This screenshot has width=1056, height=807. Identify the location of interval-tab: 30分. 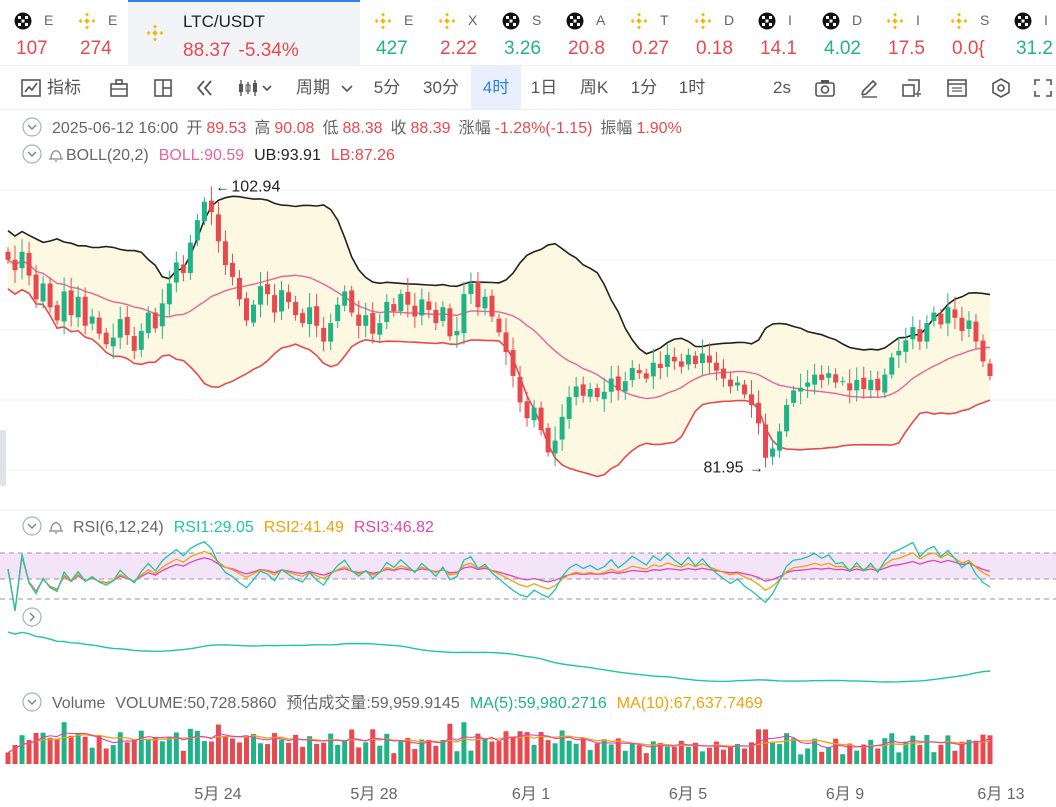
(441, 87).